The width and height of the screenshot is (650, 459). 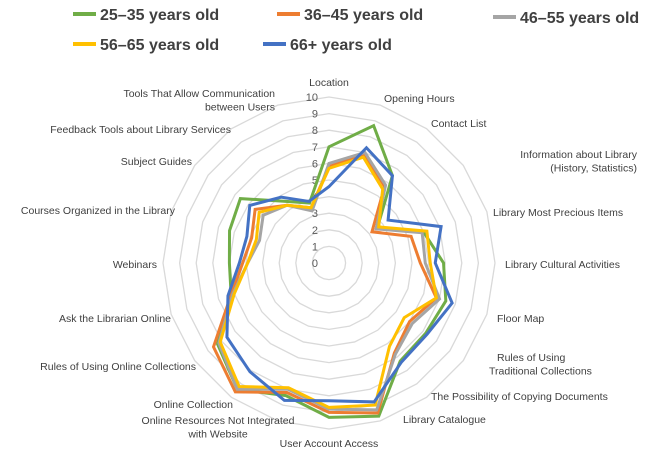 What do you see at coordinates (579, 18) in the screenshot?
I see `legend-label: 46–55 years old` at bounding box center [579, 18].